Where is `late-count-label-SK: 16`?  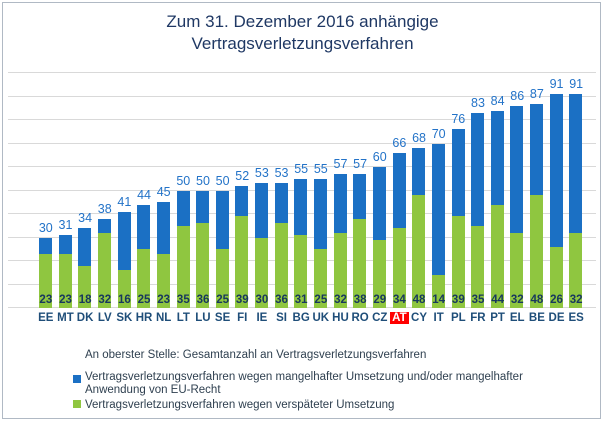
late-count-label-SK: 16 is located at coordinates (124, 300).